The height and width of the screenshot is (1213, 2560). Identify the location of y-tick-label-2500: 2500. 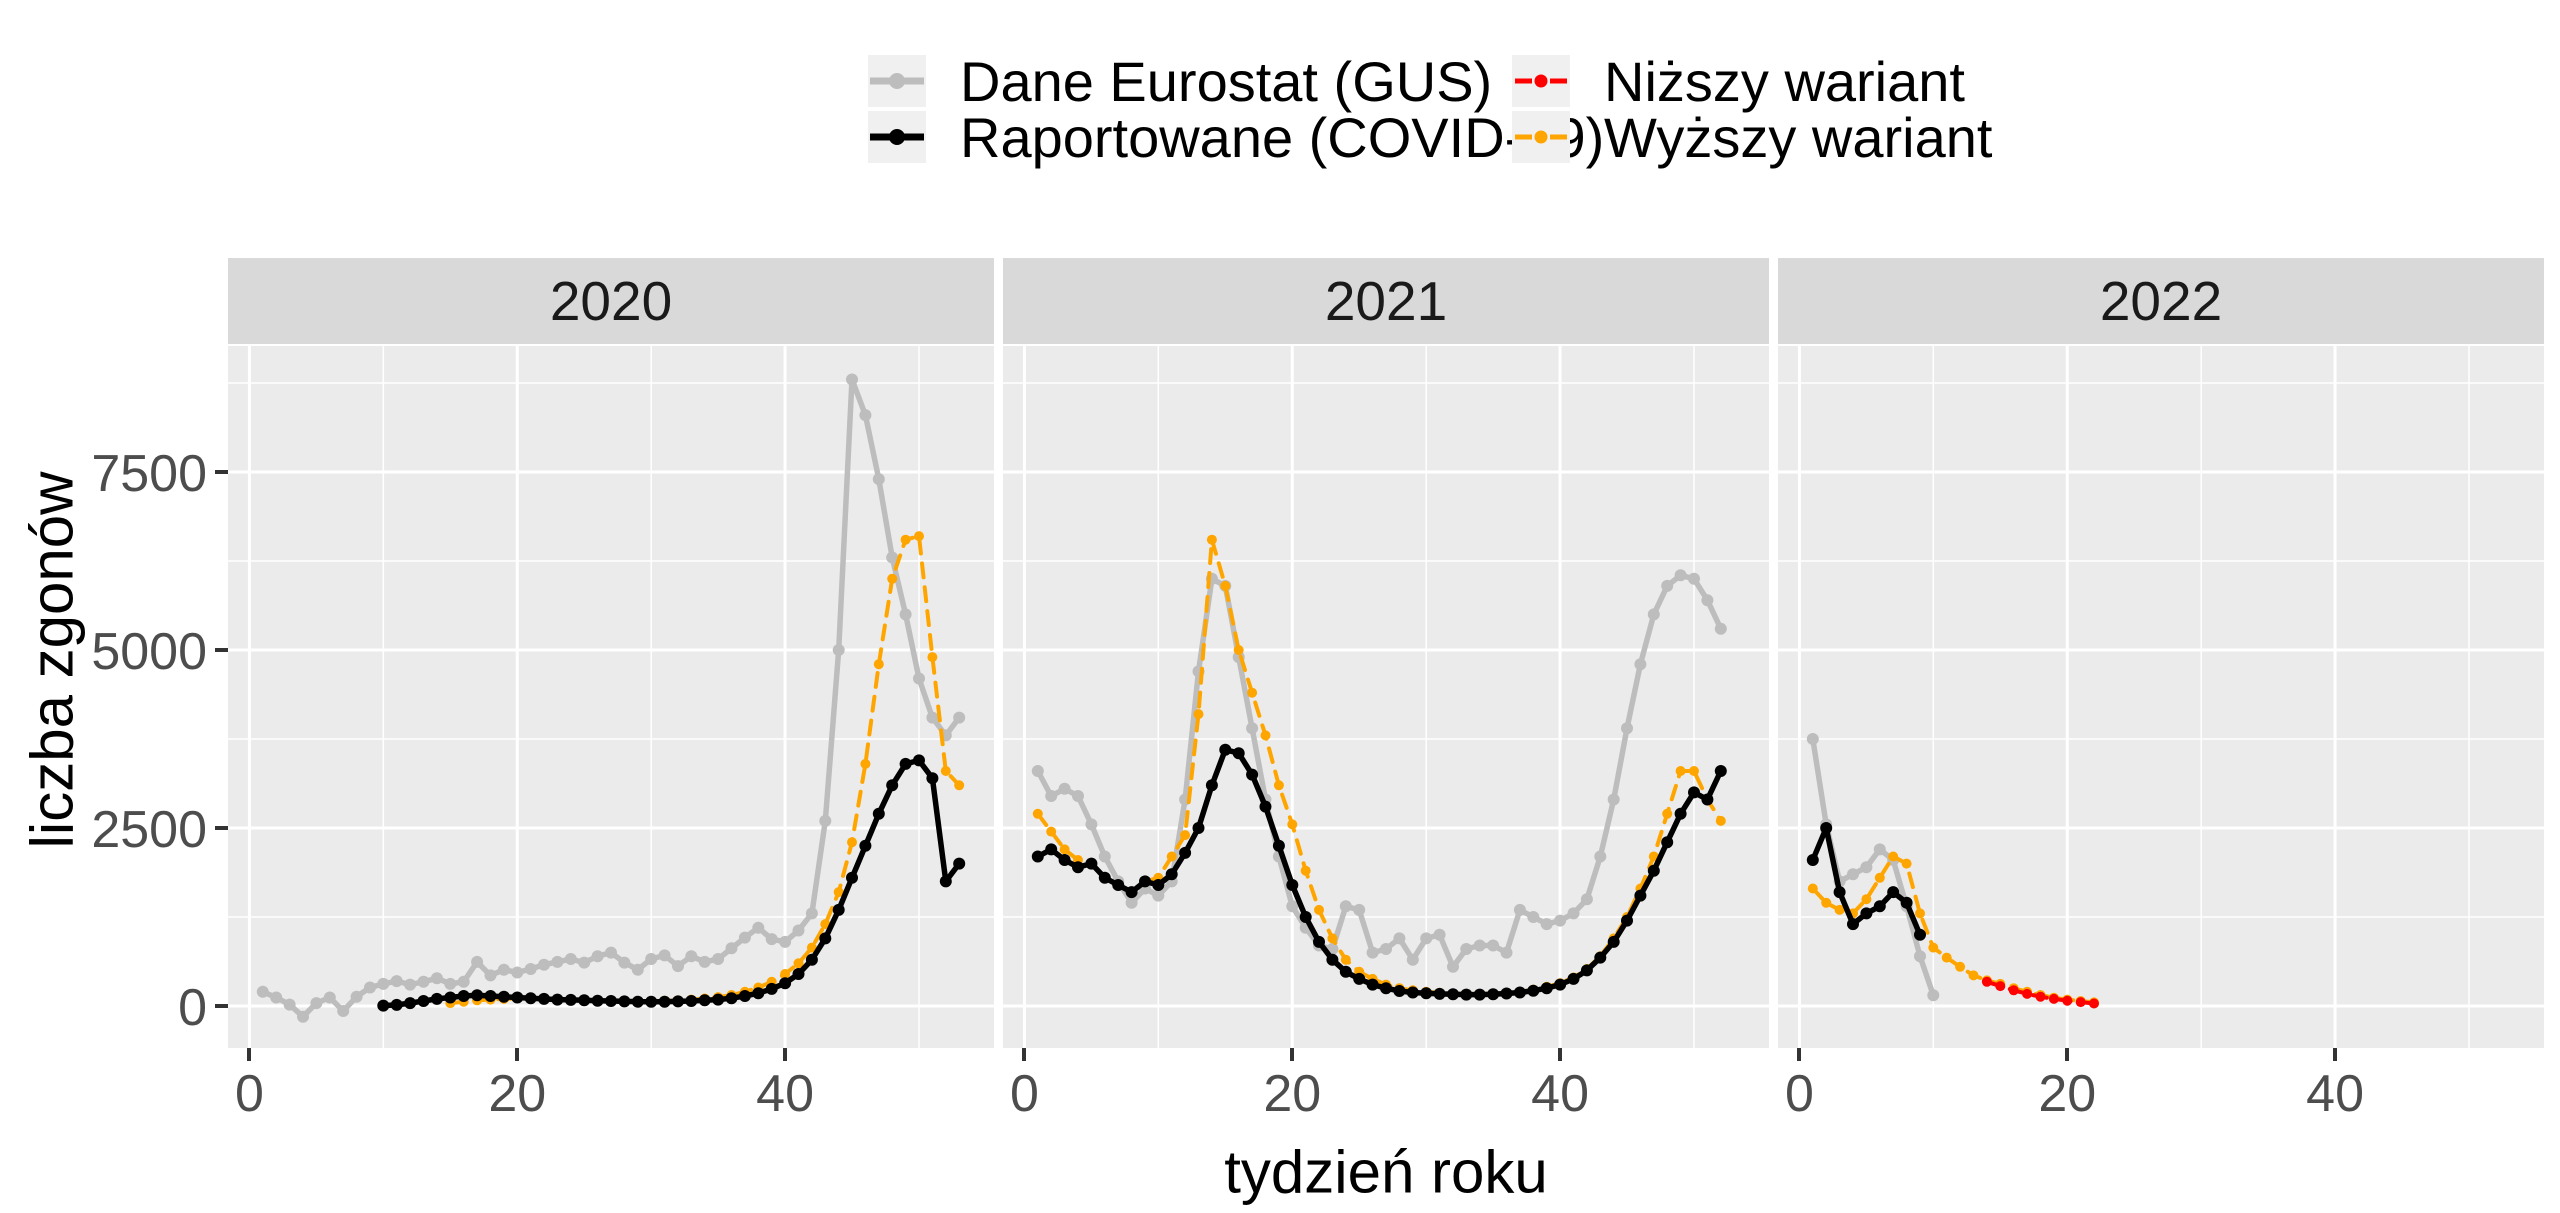
(149, 830).